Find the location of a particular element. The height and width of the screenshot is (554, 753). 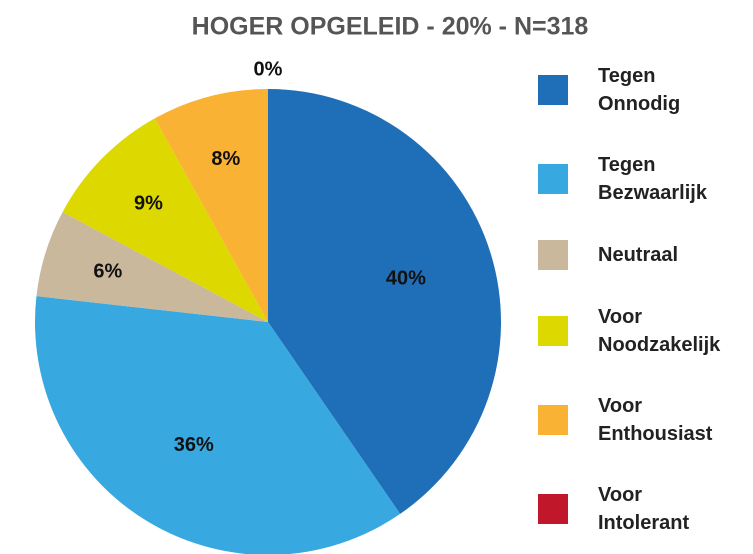

legend-item: Tegen Bezwaarlijk is located at coordinates (629, 179).